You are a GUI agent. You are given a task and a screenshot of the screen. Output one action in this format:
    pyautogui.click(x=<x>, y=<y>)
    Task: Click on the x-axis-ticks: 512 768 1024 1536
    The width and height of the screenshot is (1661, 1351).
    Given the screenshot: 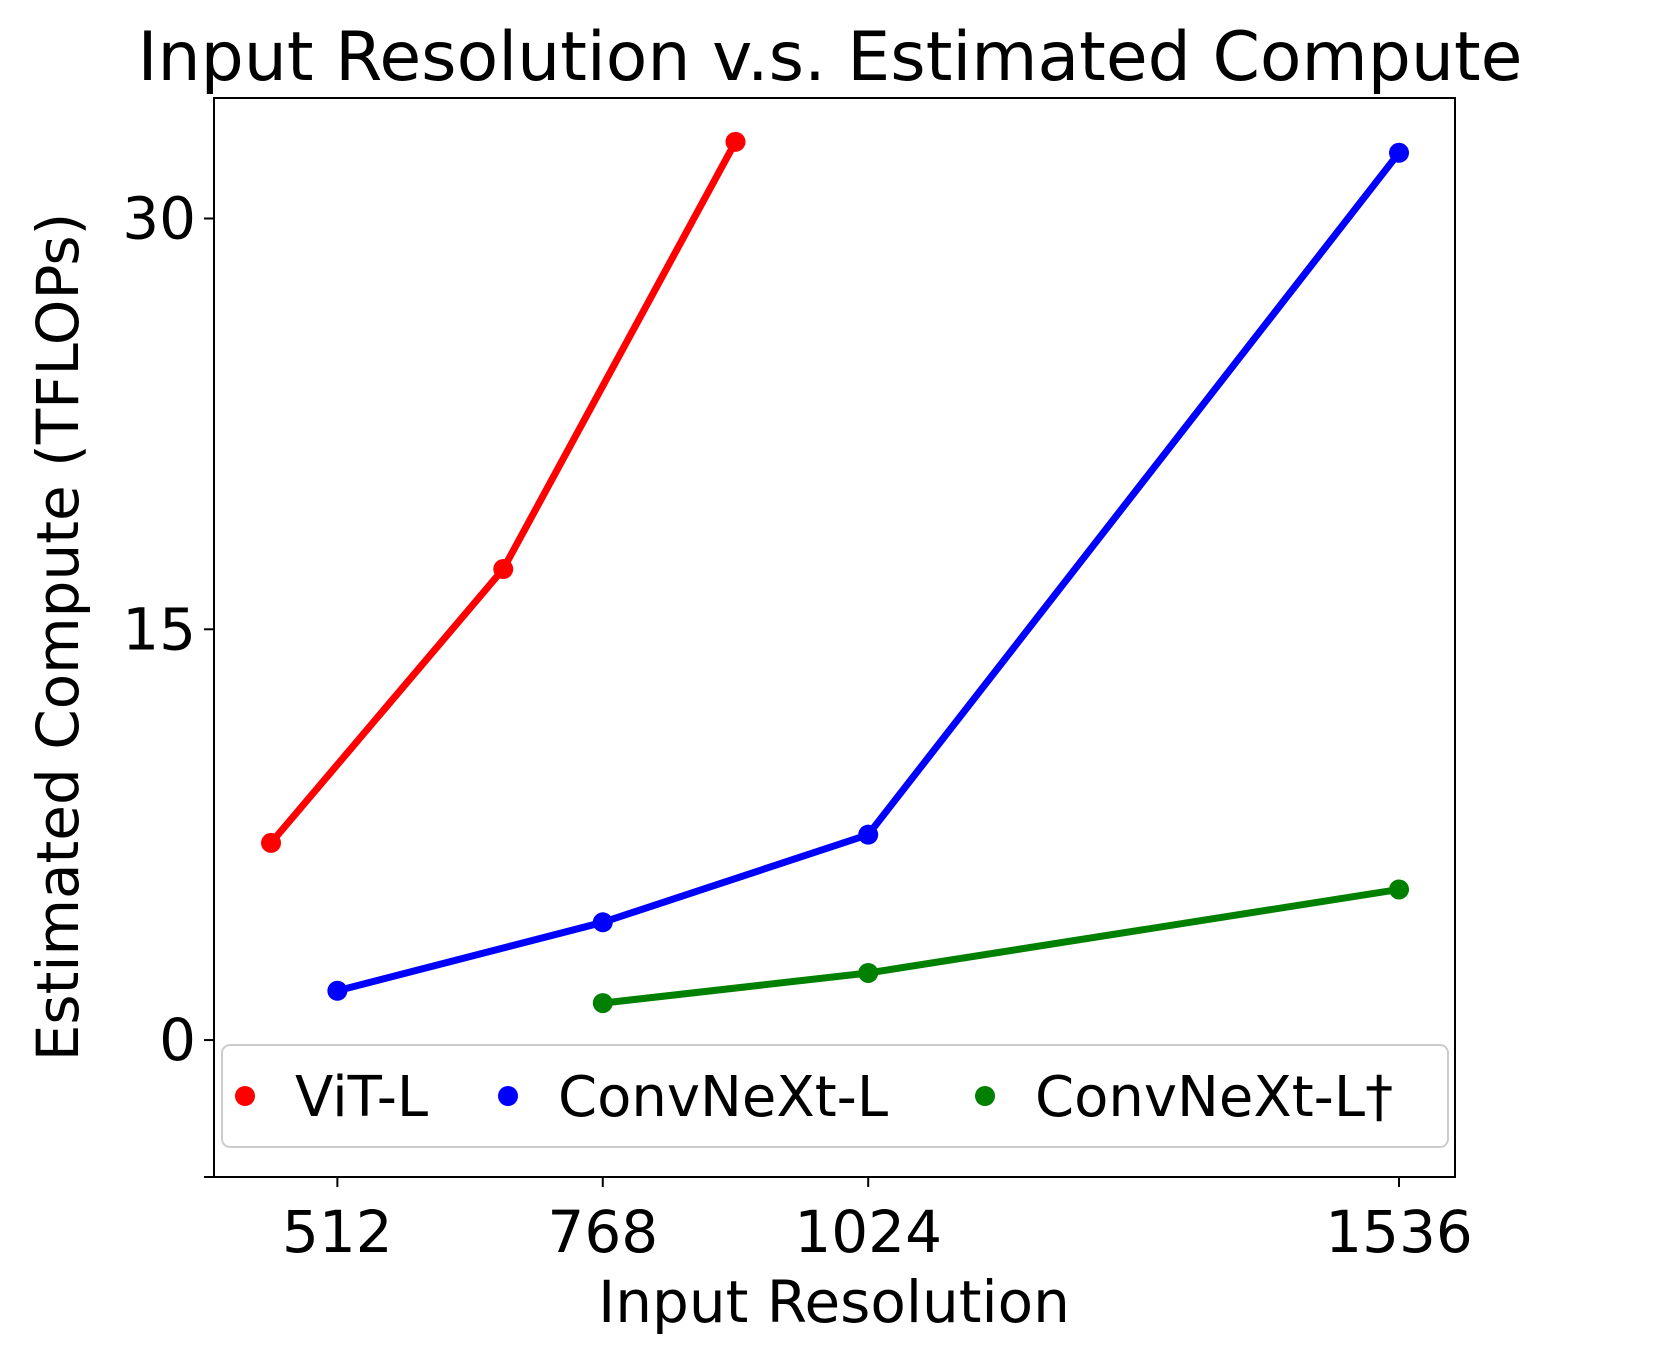 What is the action you would take?
    pyautogui.click(x=877, y=1221)
    